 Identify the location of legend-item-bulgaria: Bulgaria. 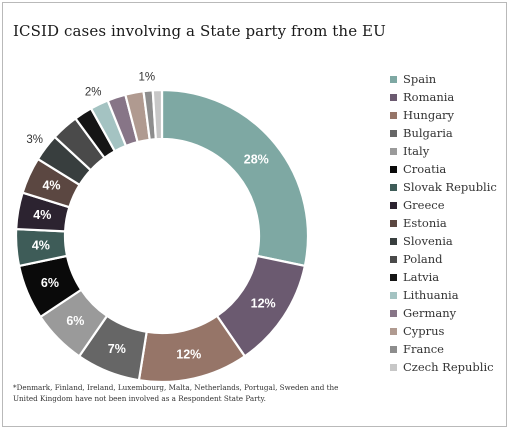
(443, 133).